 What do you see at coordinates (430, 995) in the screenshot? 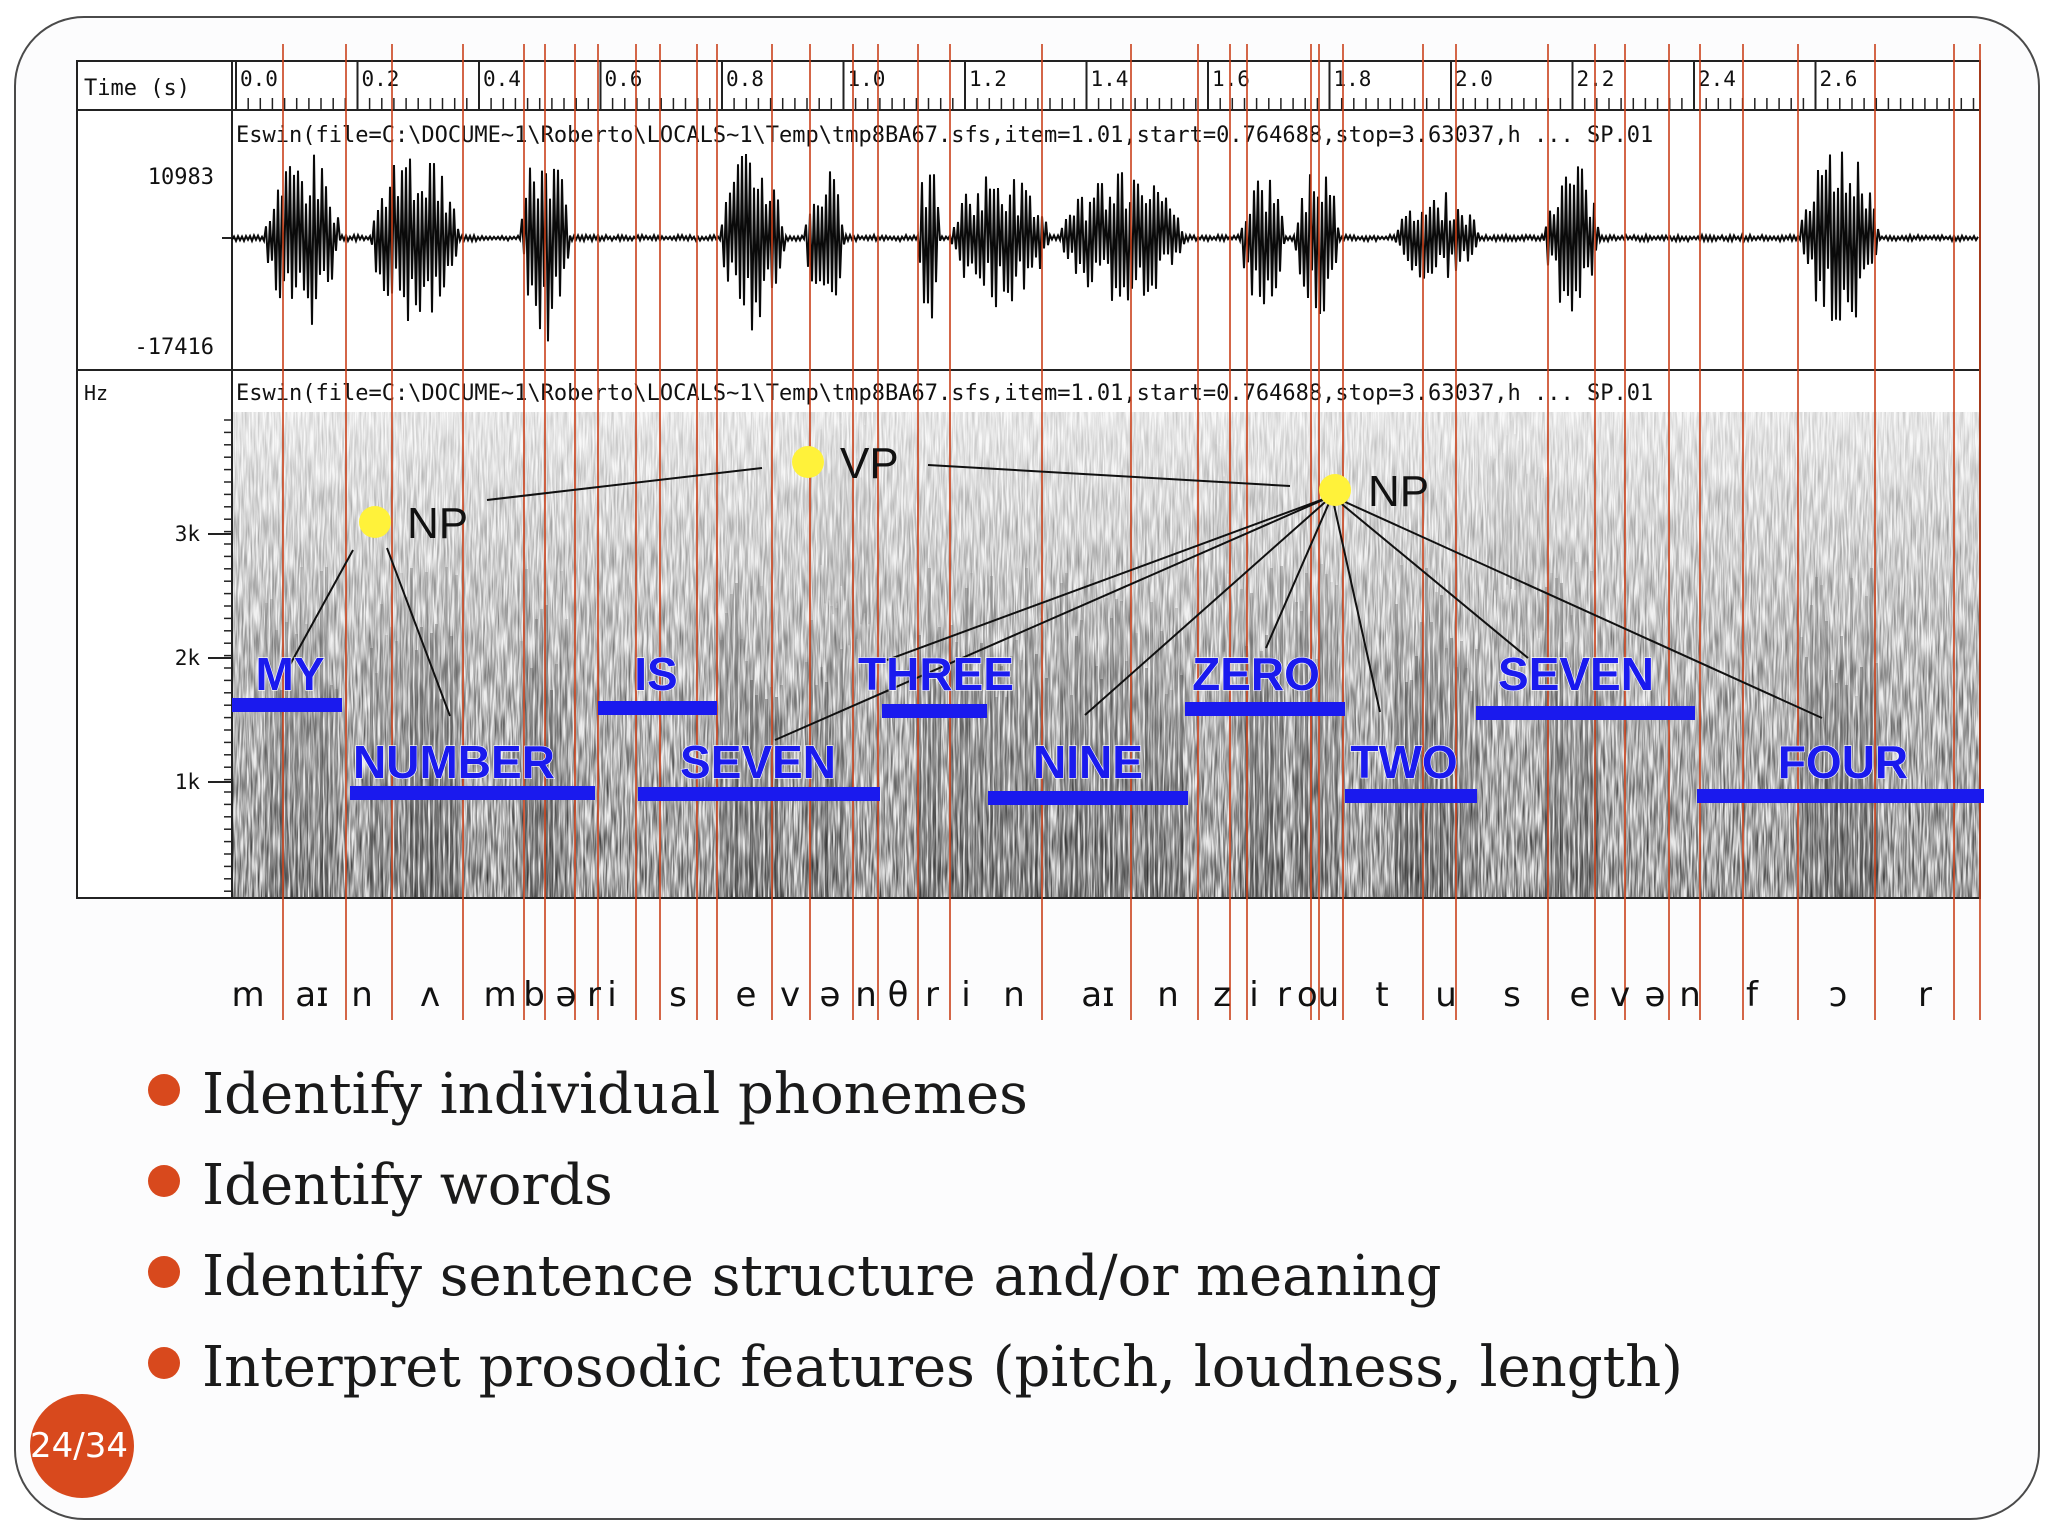
I see `phoneme-symbol: ʌ` at bounding box center [430, 995].